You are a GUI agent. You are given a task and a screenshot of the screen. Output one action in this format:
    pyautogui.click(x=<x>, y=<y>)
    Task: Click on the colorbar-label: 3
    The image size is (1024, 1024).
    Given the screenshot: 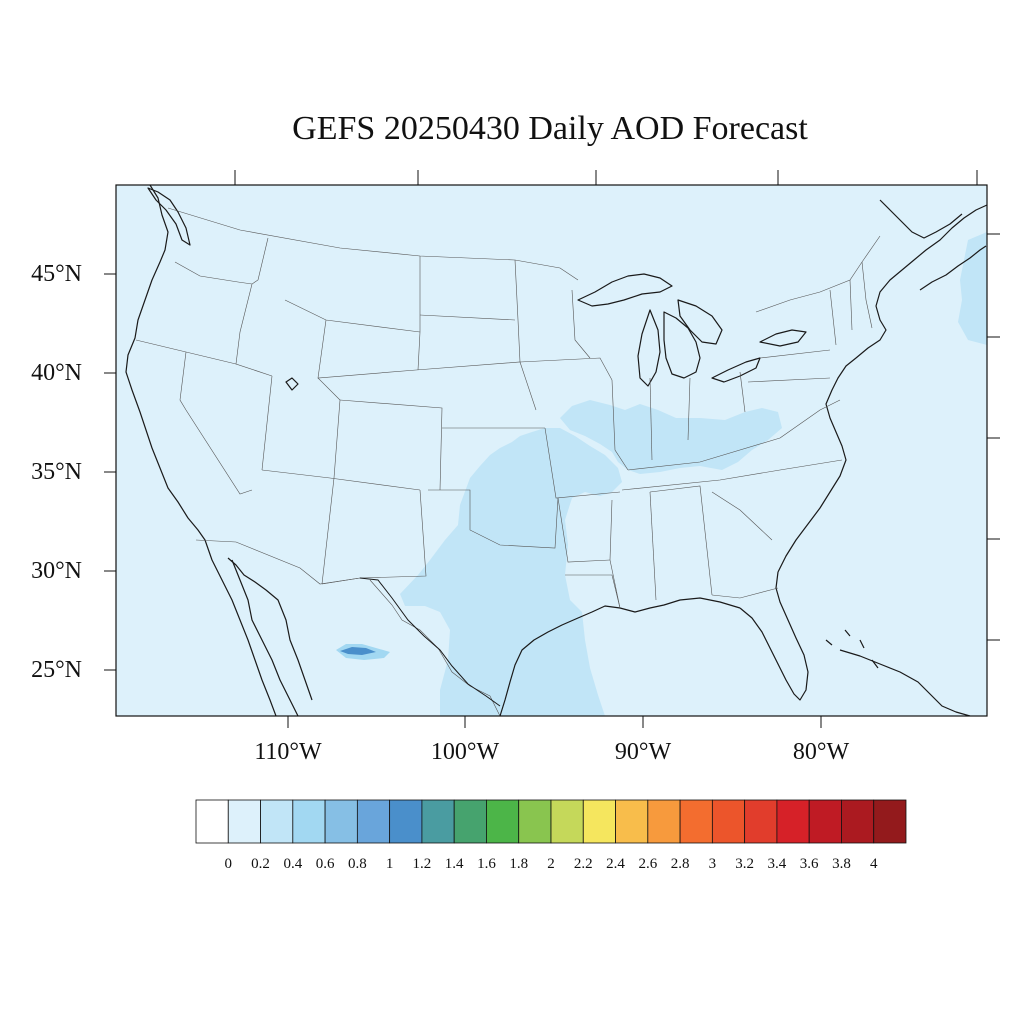 What is the action you would take?
    pyautogui.click(x=712, y=864)
    